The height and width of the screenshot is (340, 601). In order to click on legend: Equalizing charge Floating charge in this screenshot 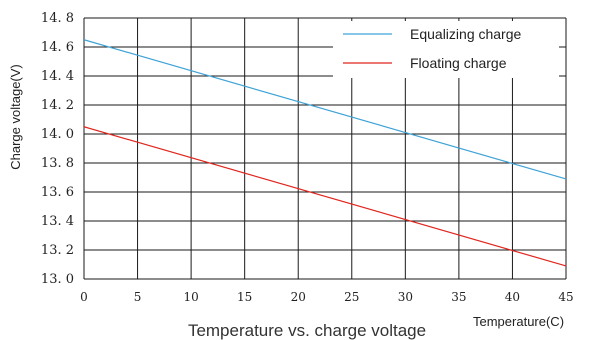, I will do `click(446, 49)`.